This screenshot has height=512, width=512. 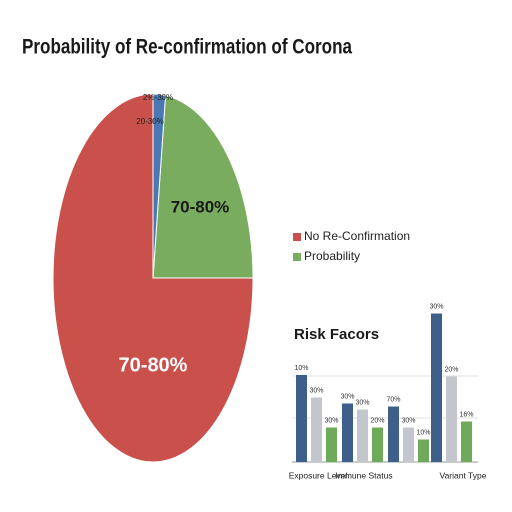 What do you see at coordinates (336, 334) in the screenshot?
I see `bar-title: Risk Facors` at bounding box center [336, 334].